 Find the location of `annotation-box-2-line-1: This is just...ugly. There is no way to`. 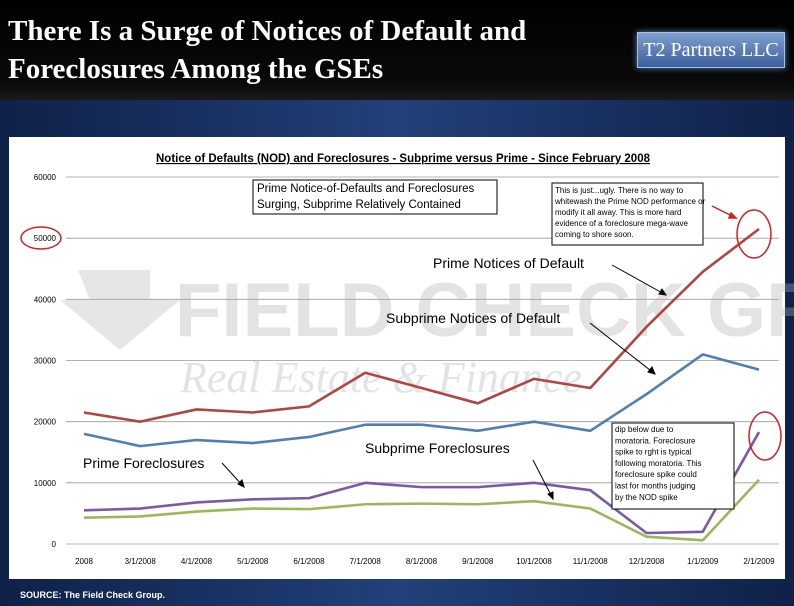

annotation-box-2-line-1: This is just...ugly. There is no way to is located at coordinates (619, 190).